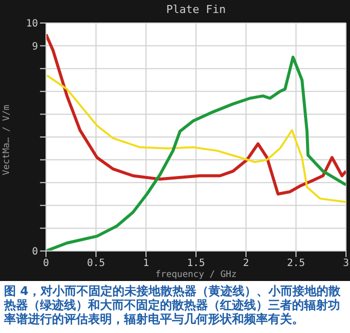  What do you see at coordinates (196, 275) in the screenshot?
I see `x-axis-title: frequency / GHz` at bounding box center [196, 275].